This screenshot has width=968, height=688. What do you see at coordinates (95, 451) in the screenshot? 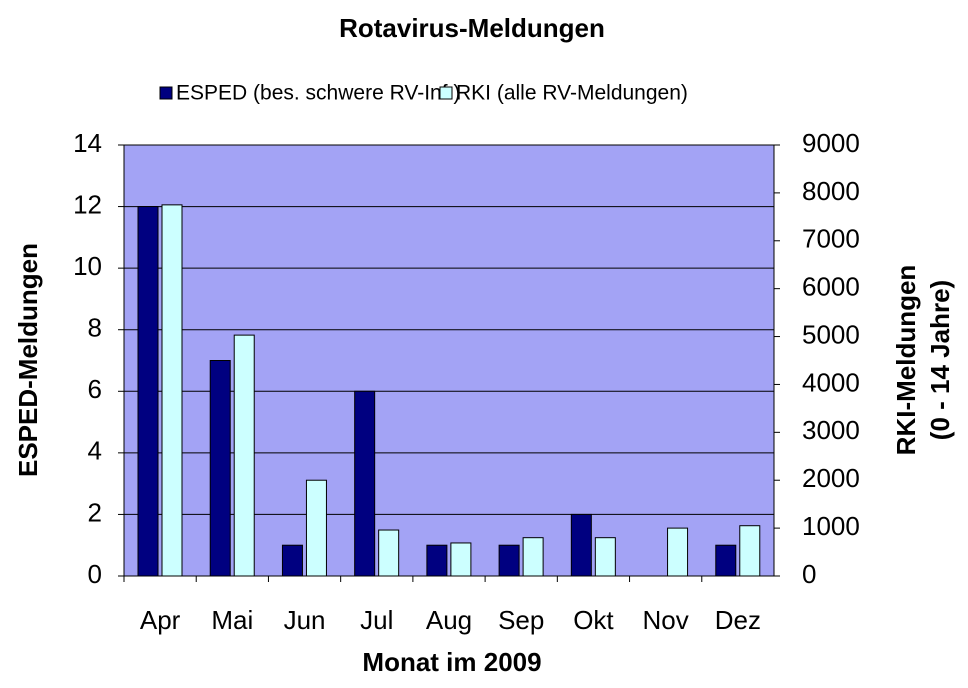
I see `y-tick-label: 4` at bounding box center [95, 451].